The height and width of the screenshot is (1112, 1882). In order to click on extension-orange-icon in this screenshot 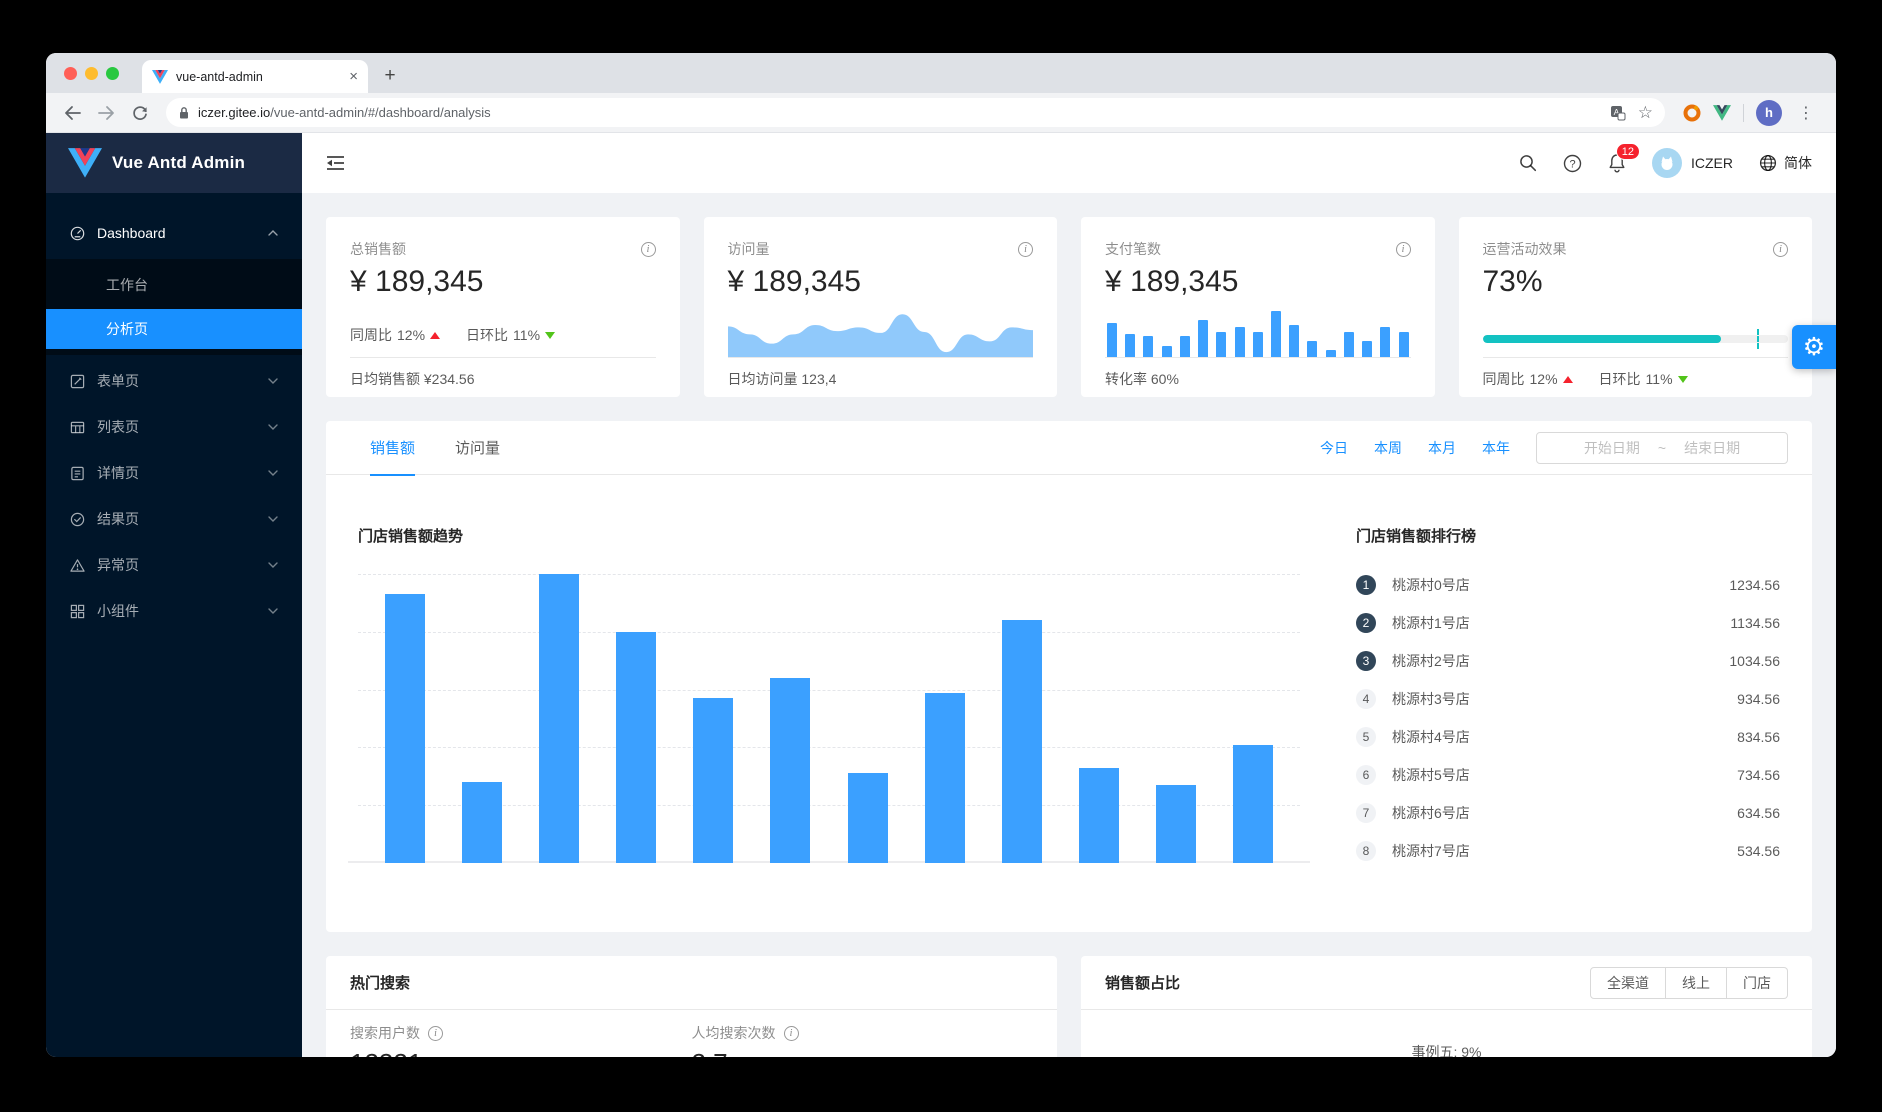, I will do `click(1692, 113)`.